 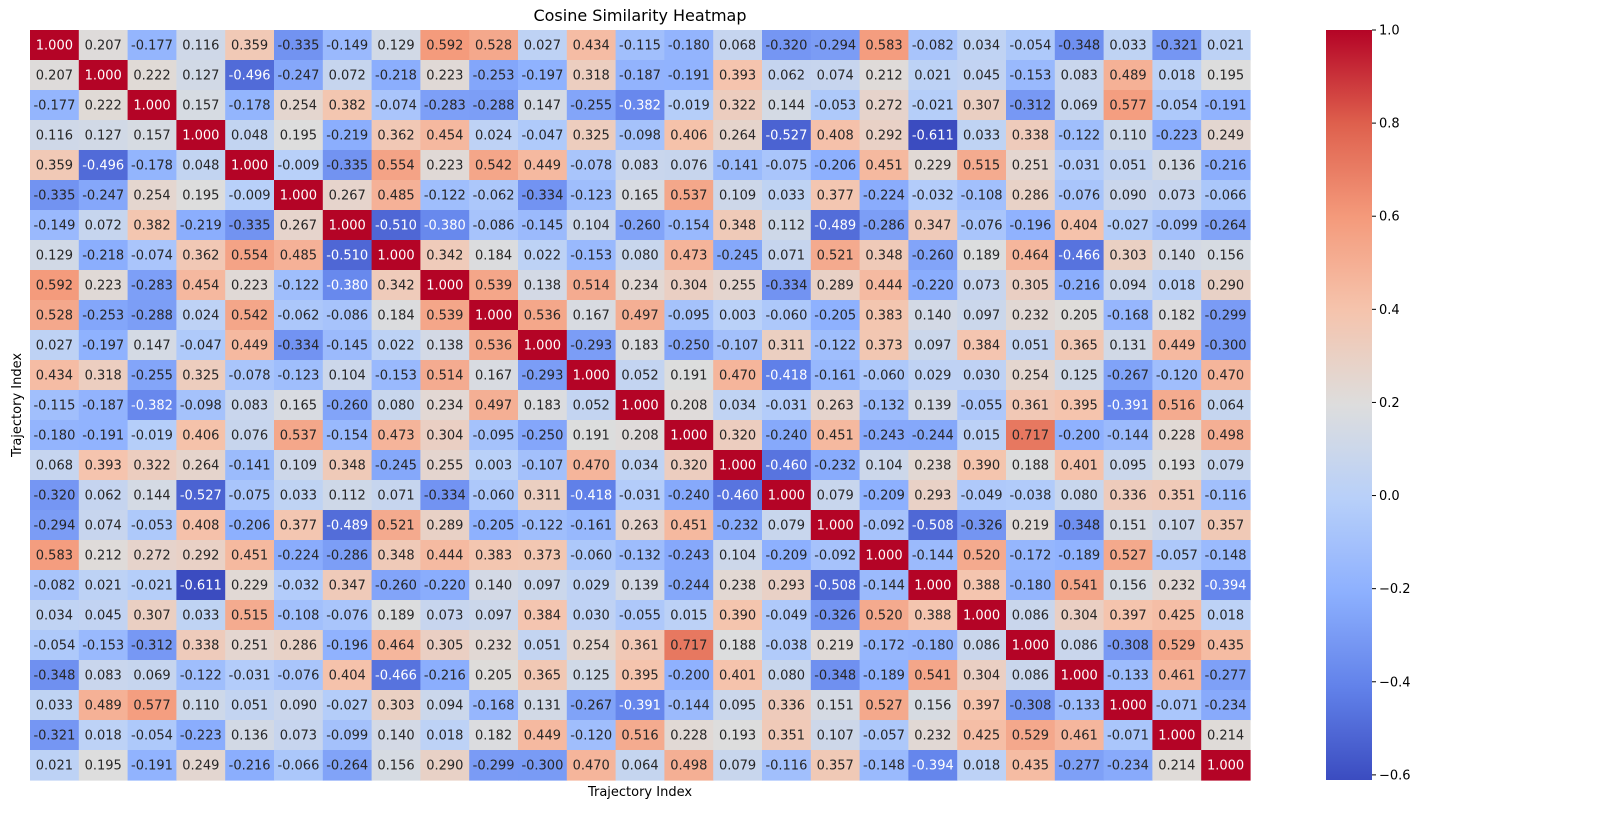 What do you see at coordinates (786, 646) in the screenshot?
I see `cell-value-label: -0.038` at bounding box center [786, 646].